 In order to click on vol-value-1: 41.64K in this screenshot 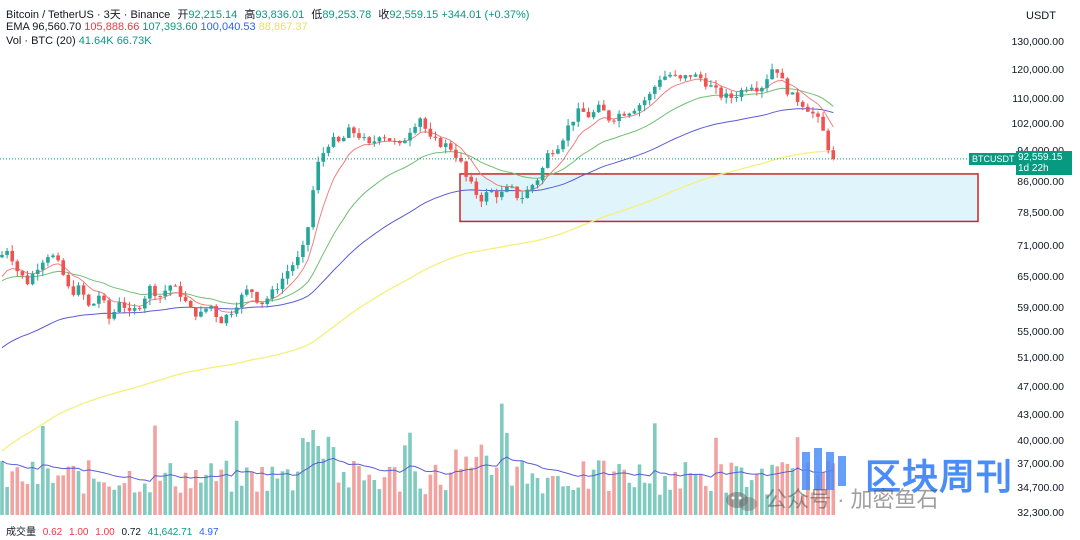, I will do `click(96, 41)`.